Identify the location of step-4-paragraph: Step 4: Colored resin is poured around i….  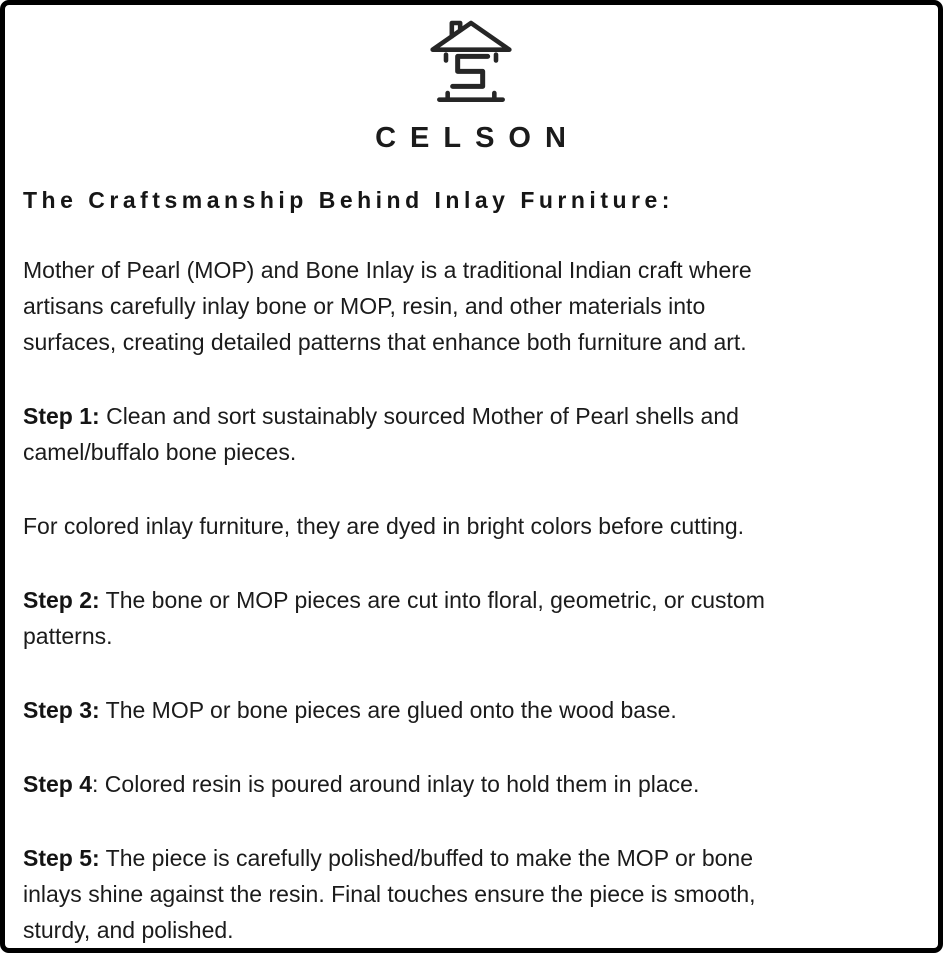
(470, 784).